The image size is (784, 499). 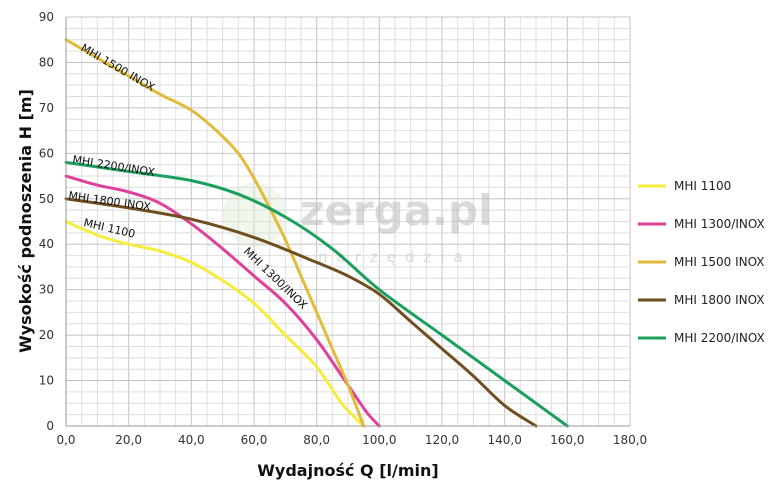 What do you see at coordinates (719, 224) in the screenshot?
I see `legend-entry: MHI 1300/INOX` at bounding box center [719, 224].